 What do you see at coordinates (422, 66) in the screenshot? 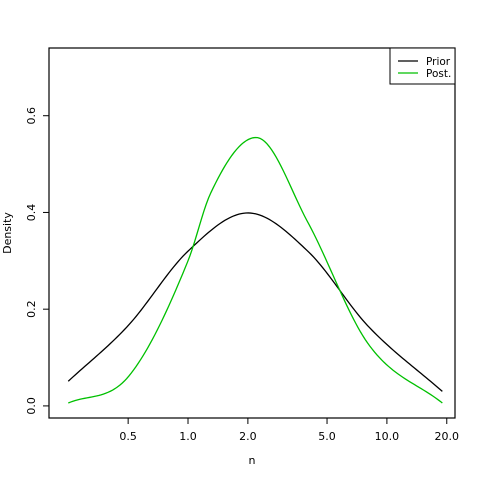
I see `legend-box` at bounding box center [422, 66].